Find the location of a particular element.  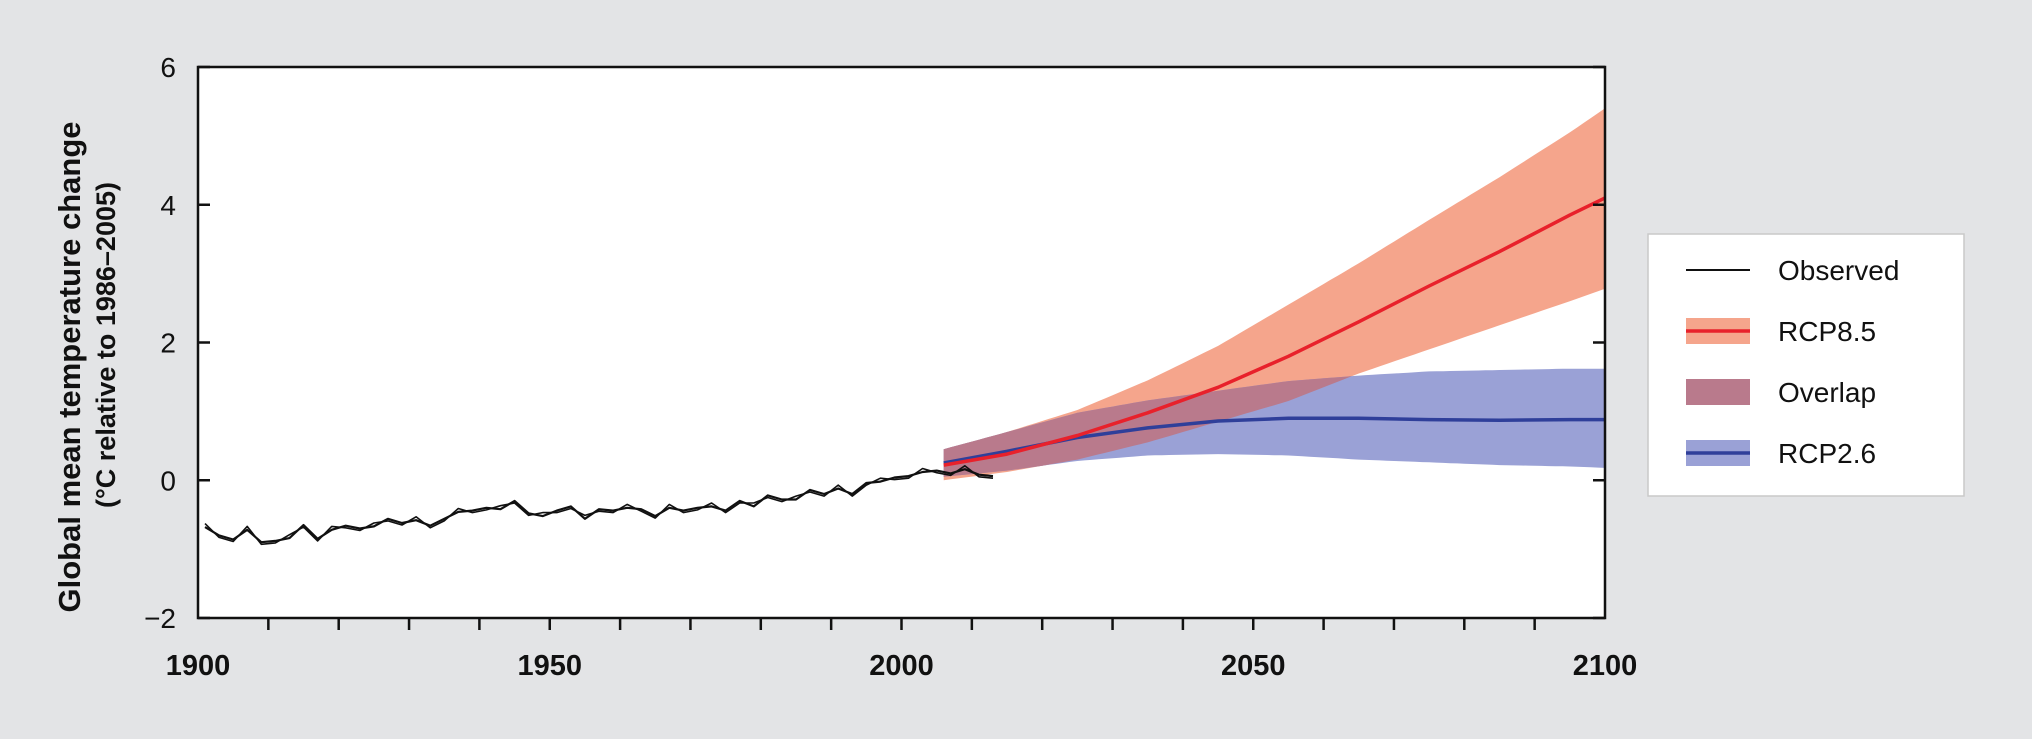

rcp85-mean-line is located at coordinates (1274, 331).